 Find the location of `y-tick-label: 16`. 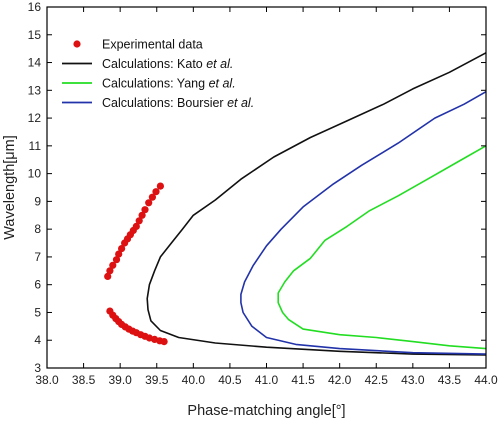

y-tick-label: 16 is located at coordinates (35, 7).